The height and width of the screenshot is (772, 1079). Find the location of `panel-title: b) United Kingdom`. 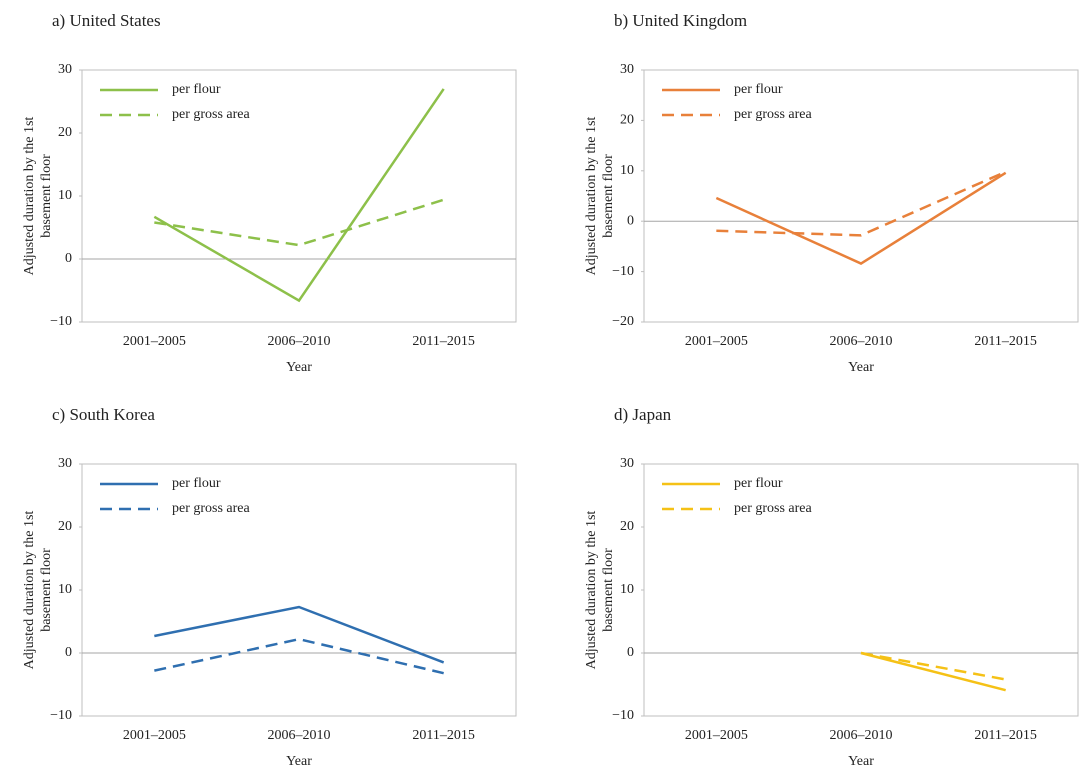

panel-title: b) United Kingdom is located at coordinates (680, 20).